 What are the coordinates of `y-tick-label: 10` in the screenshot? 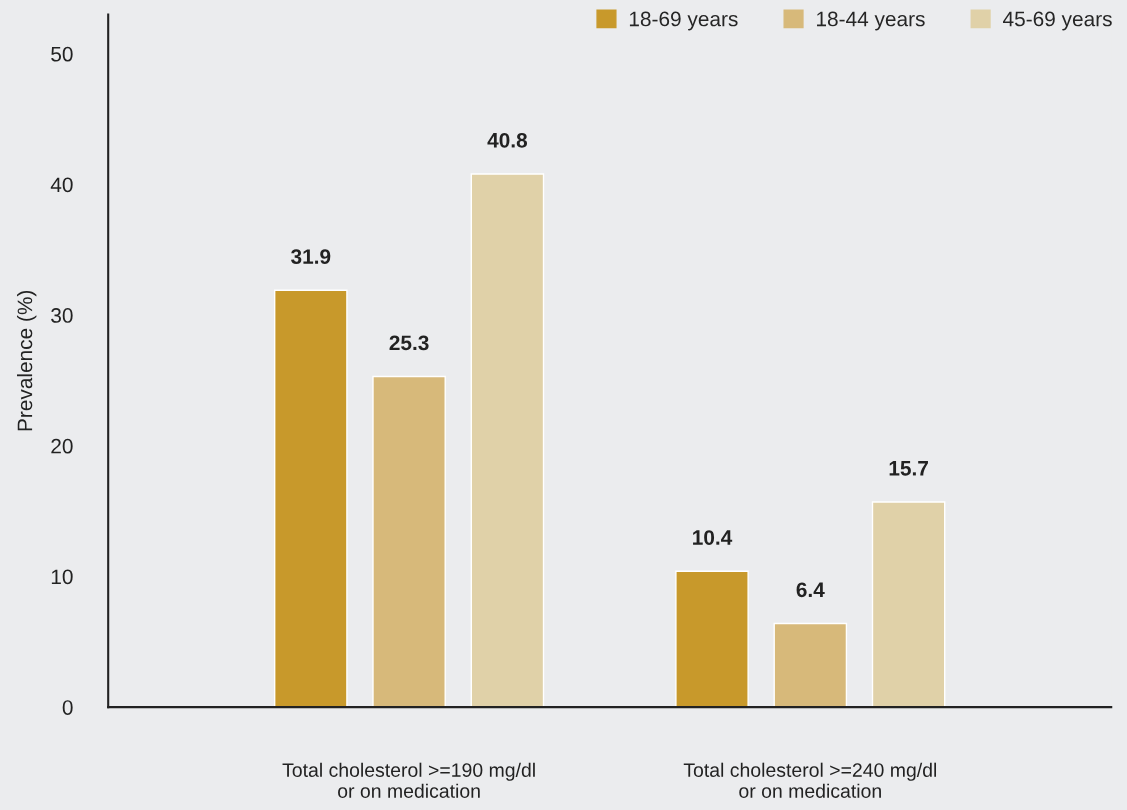 It's located at (62, 577).